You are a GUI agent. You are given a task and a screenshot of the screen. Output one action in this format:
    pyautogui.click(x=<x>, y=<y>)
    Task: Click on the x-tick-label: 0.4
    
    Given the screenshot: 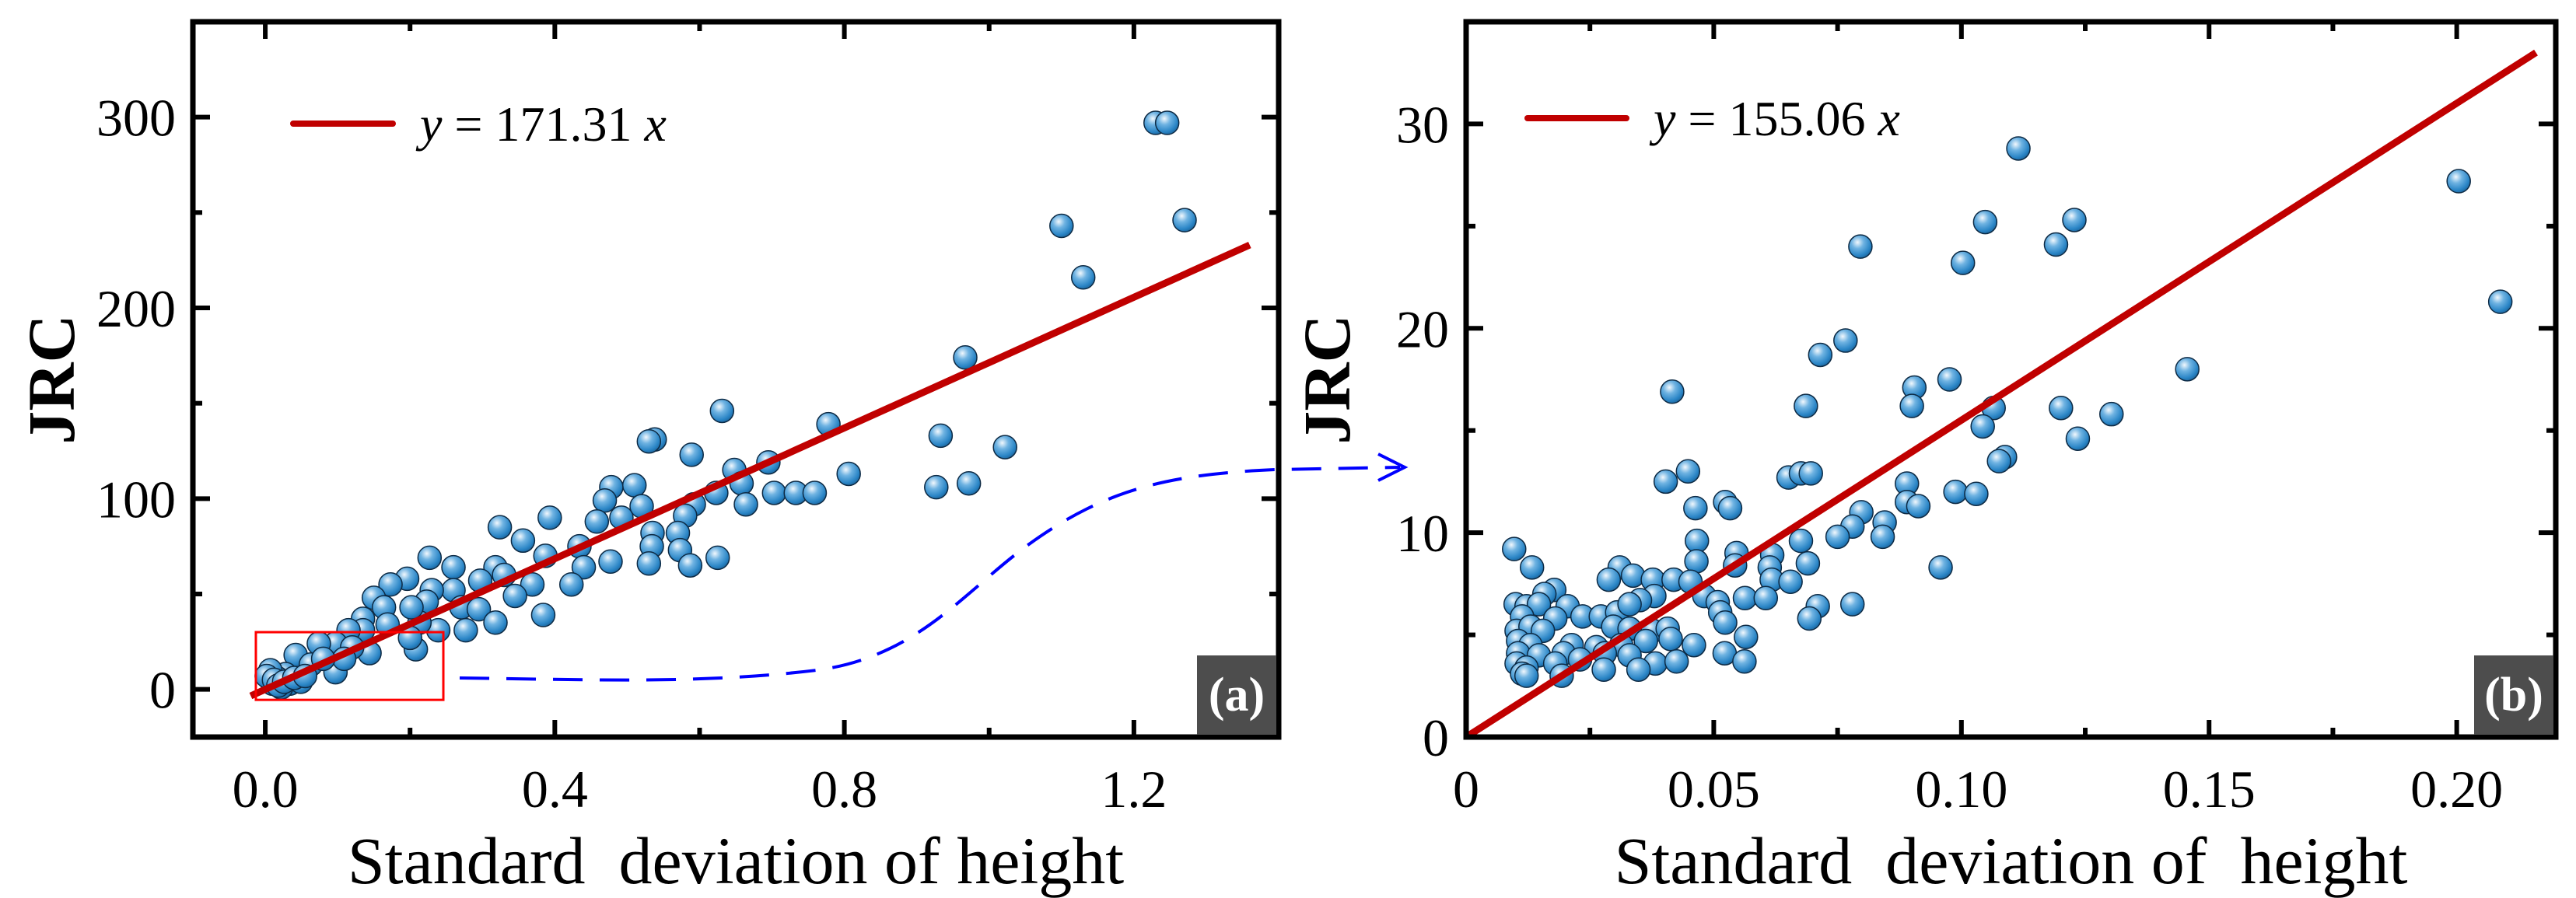 What is the action you would take?
    pyautogui.click(x=555, y=789)
    